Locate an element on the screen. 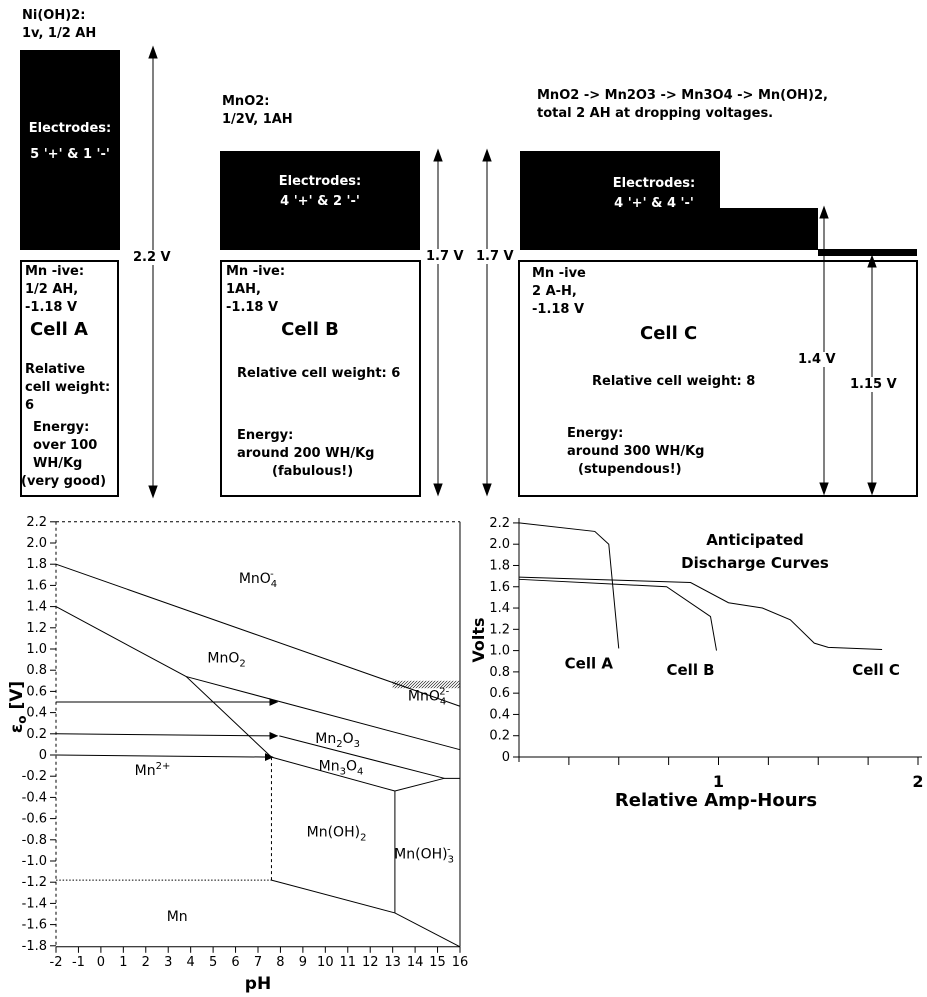  electrode-block-cell-a is located at coordinates (70, 150).